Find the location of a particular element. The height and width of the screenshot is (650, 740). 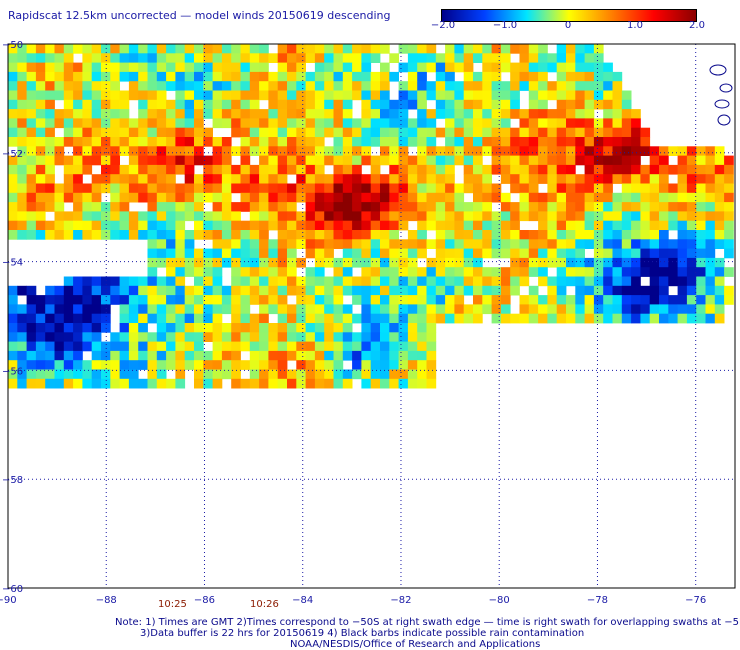

time-label: 10:25 is located at coordinates (172, 604).